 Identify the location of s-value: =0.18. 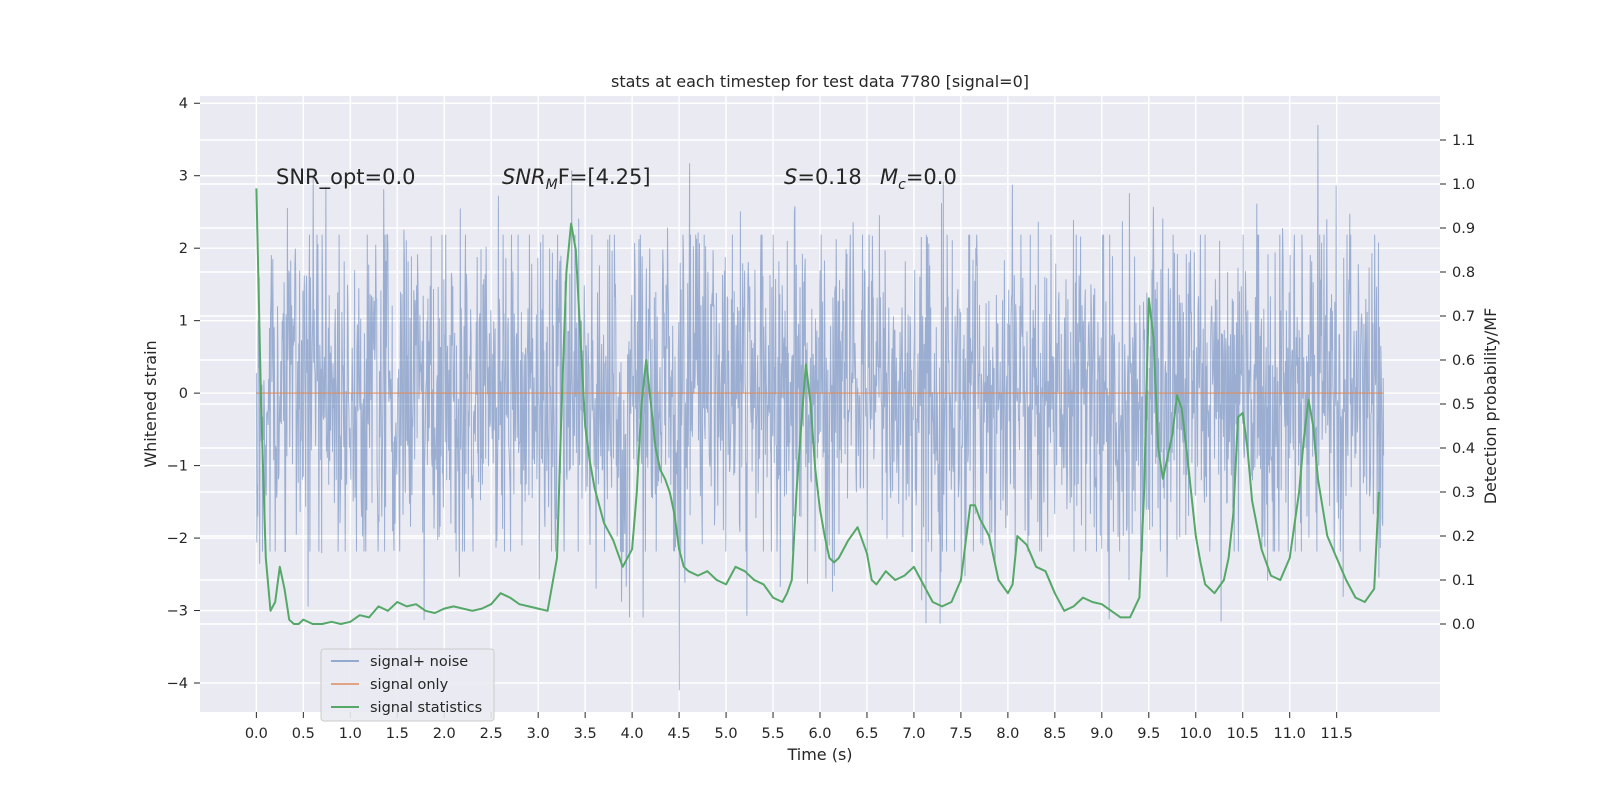
(829, 177).